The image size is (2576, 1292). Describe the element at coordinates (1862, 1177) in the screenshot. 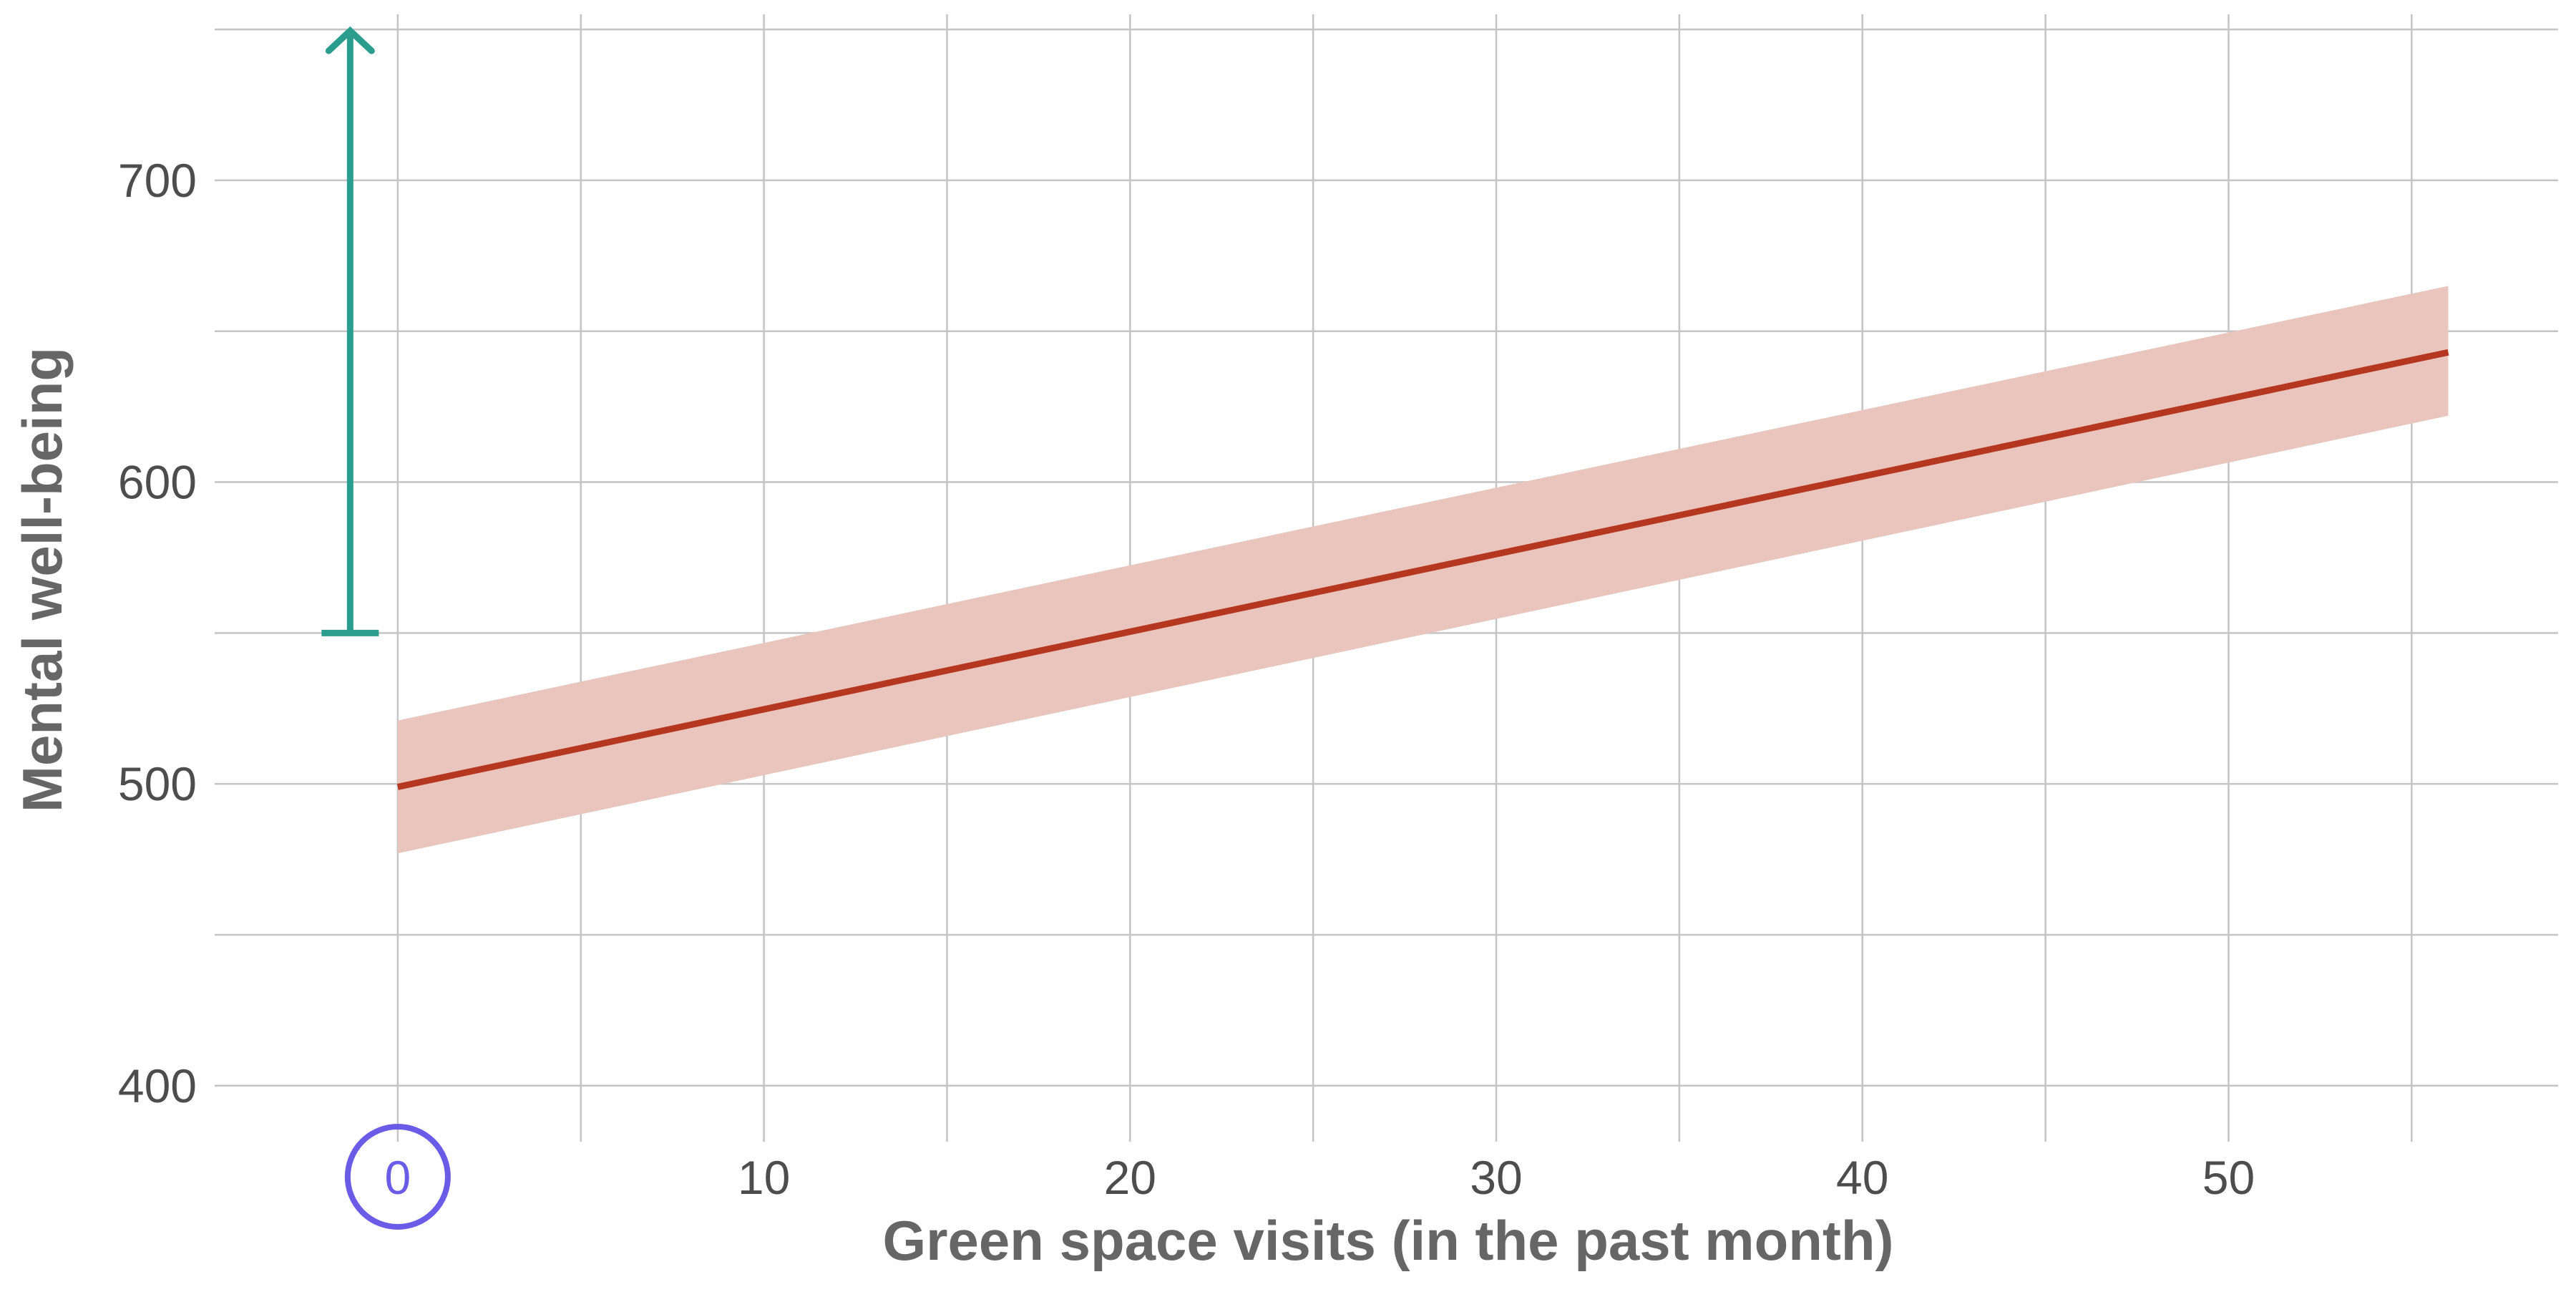

I see `x-tick-label: 40` at that location.